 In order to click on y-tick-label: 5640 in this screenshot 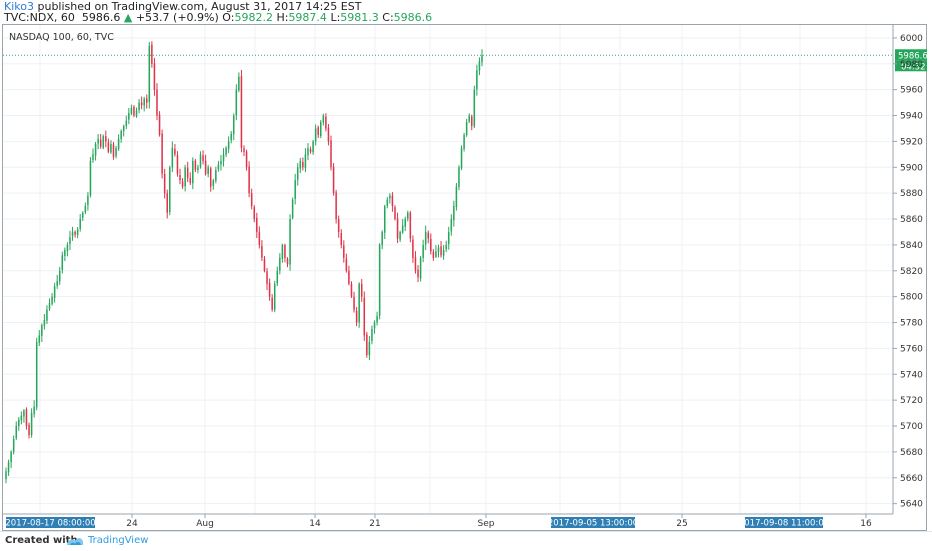, I will do `click(911, 505)`.